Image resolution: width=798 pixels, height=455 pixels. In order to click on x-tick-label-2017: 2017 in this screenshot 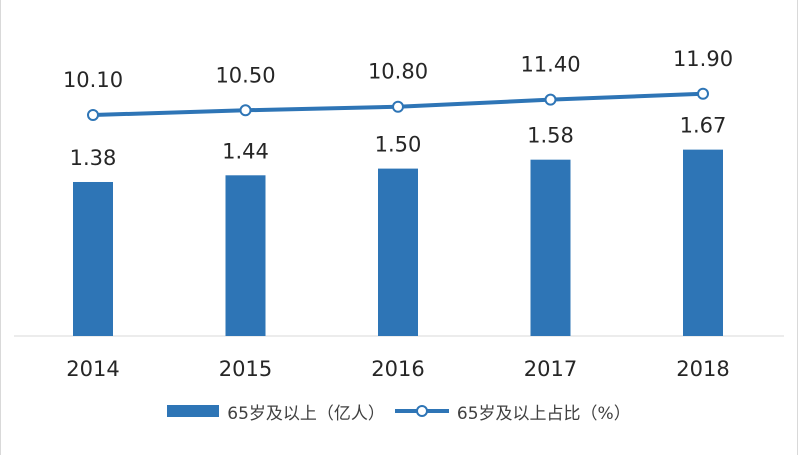, I will do `click(550, 369)`.